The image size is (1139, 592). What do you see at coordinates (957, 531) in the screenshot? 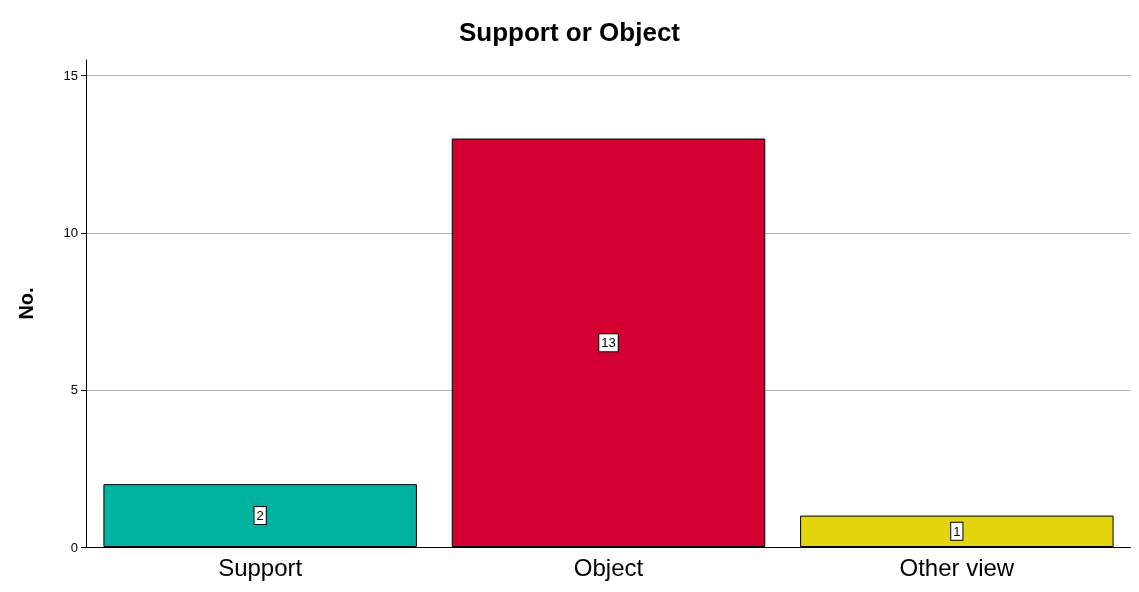
I see `data-label: 1` at bounding box center [957, 531].